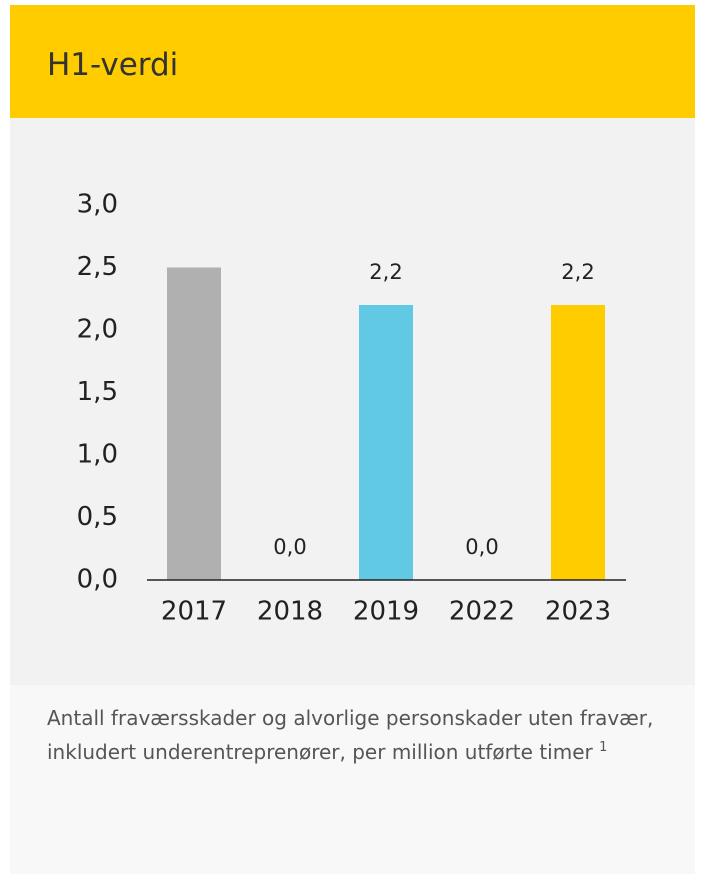  What do you see at coordinates (97, 517) in the screenshot?
I see `y-tick-label: 0,5` at bounding box center [97, 517].